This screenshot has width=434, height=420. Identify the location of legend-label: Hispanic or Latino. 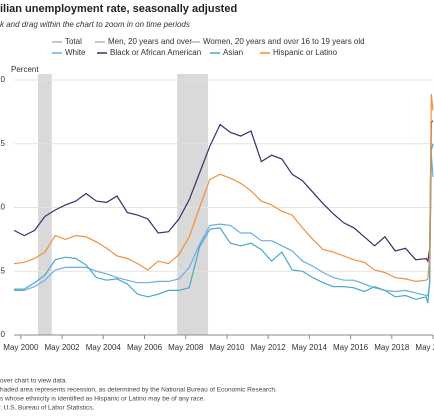
(305, 52).